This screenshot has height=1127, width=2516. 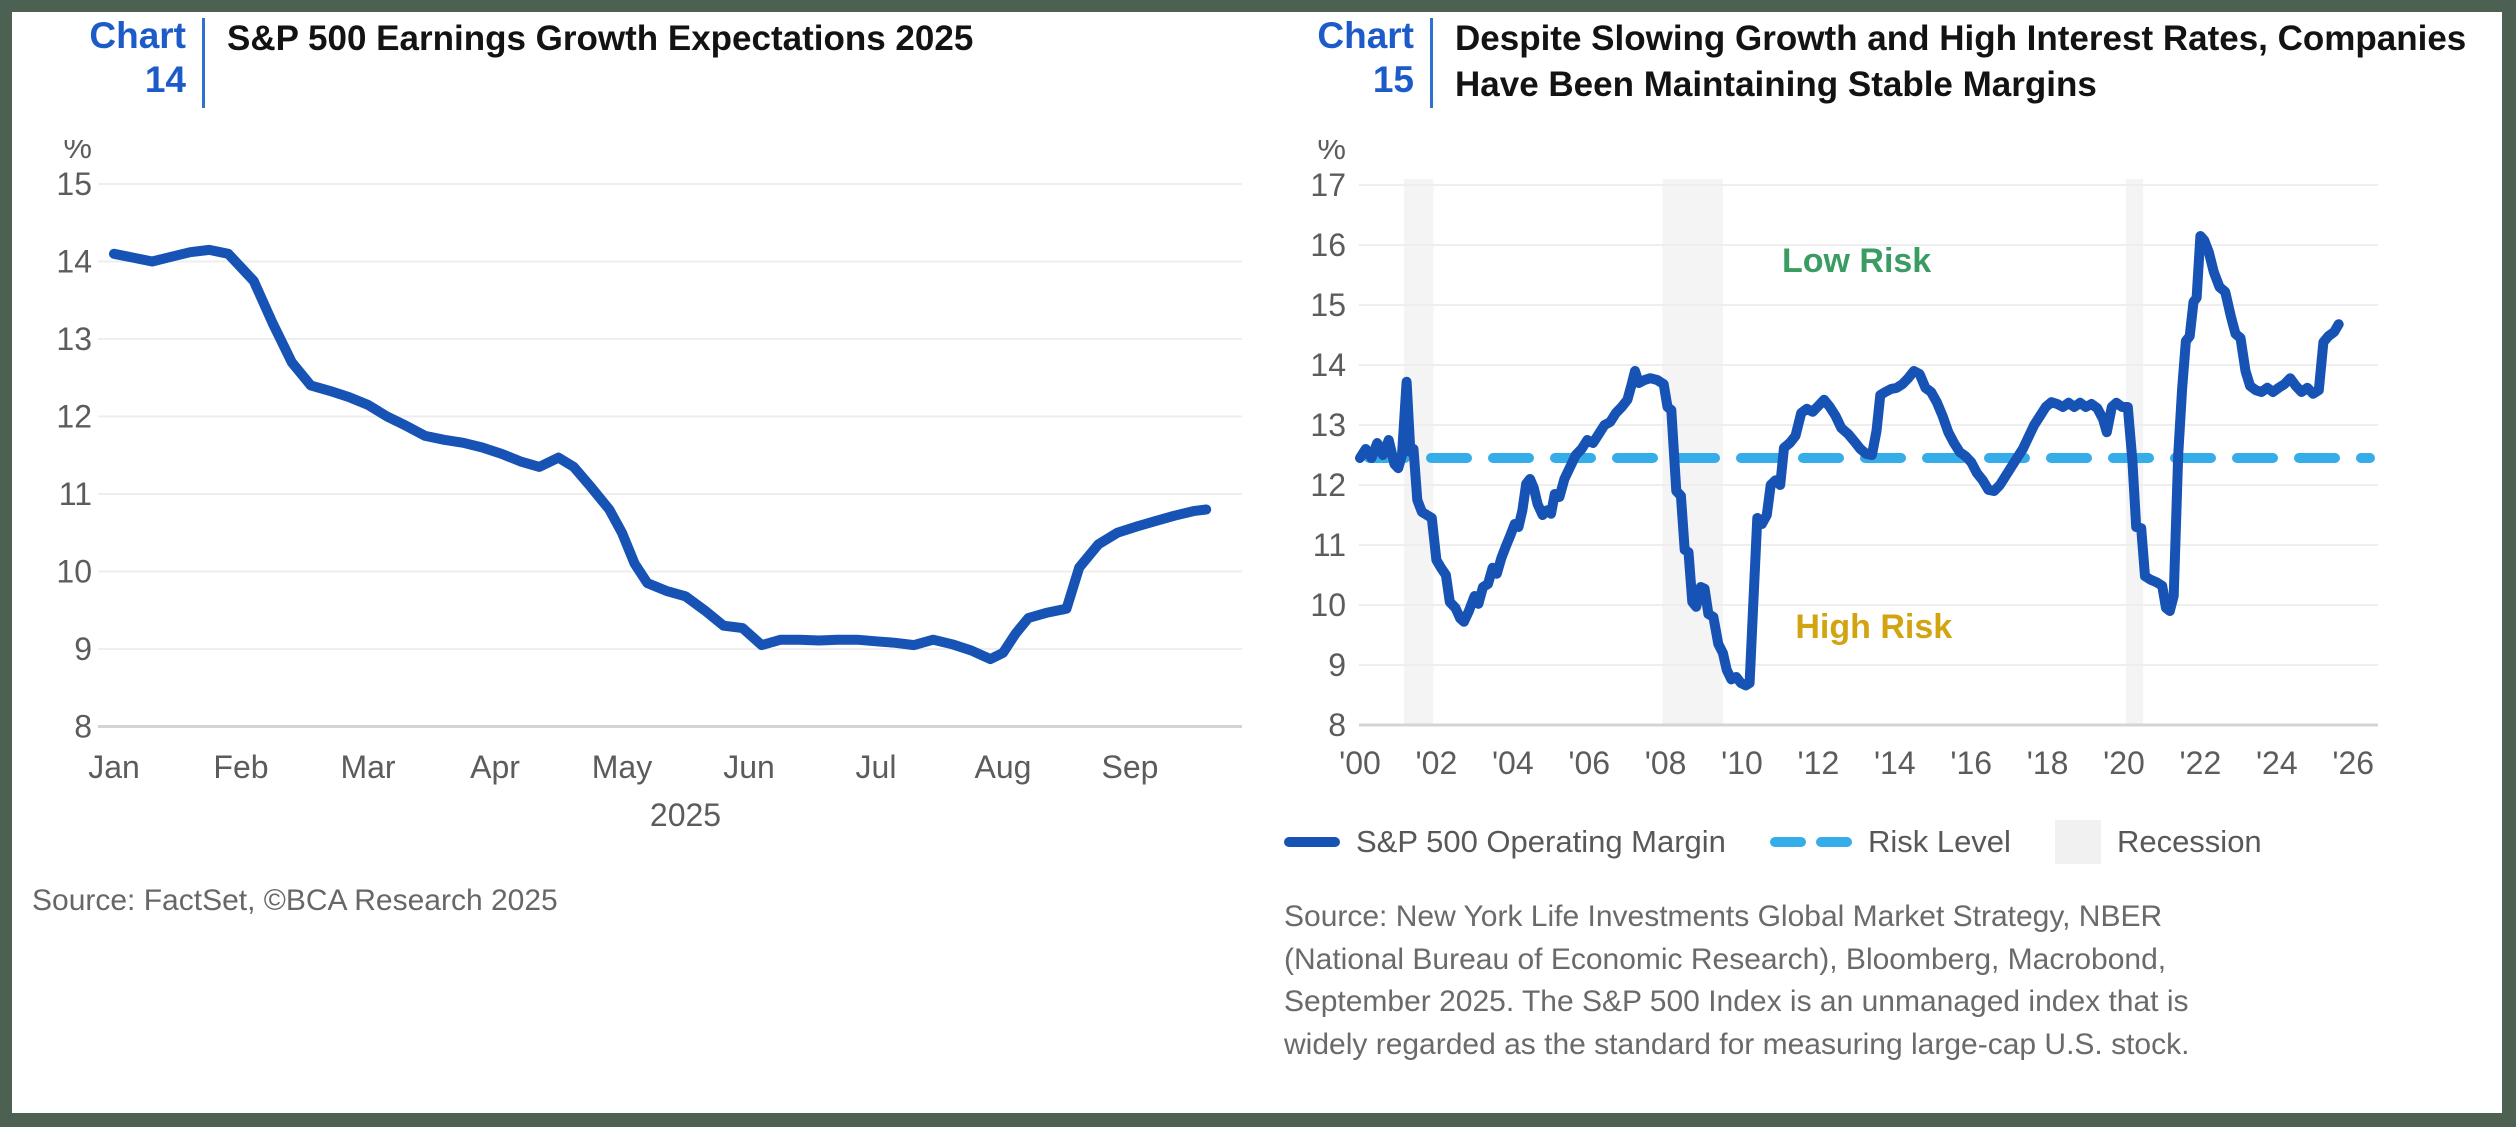 I want to click on risk-annotation: High Risk, so click(x=1873, y=627).